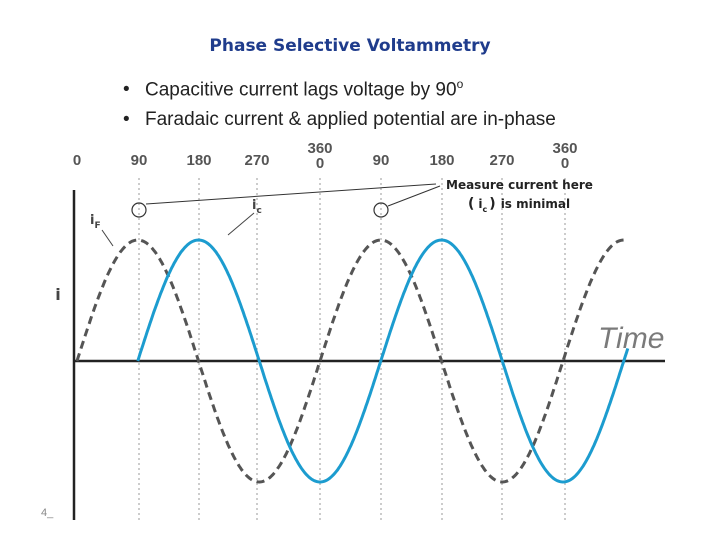  Describe the element at coordinates (47, 513) in the screenshot. I see `page-number: 4_` at that location.